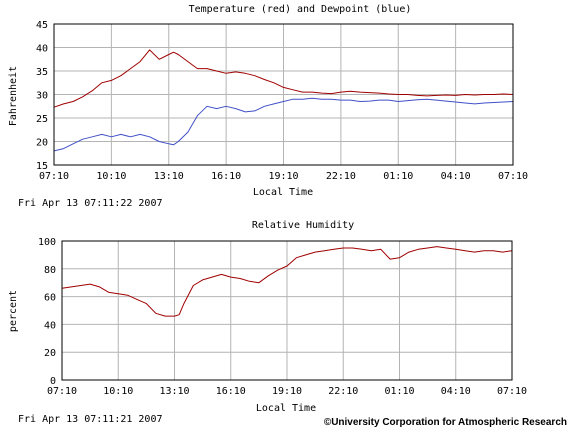 The height and width of the screenshot is (432, 577). I want to click on temperature-ytick-label: 35, so click(42, 72).